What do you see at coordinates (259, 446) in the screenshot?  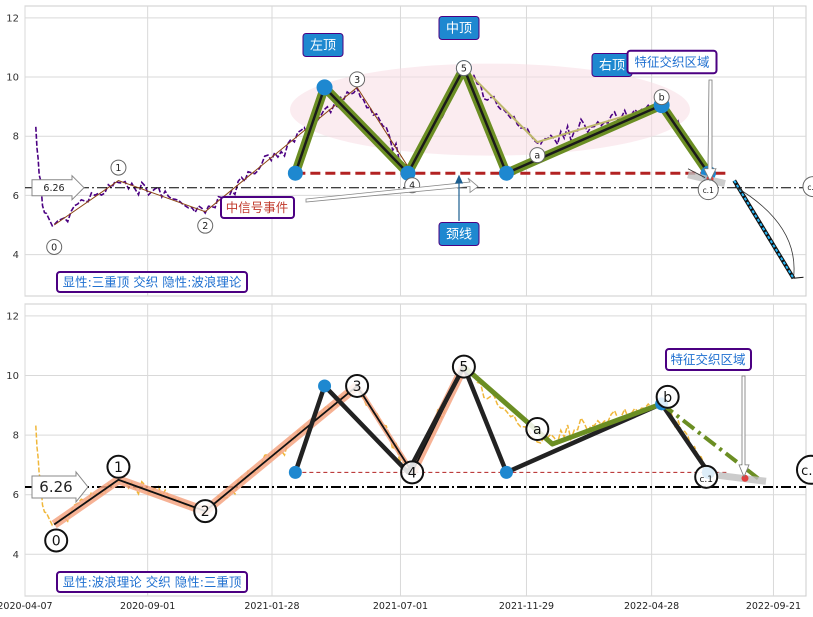 I see `wave-line` at bounding box center [259, 446].